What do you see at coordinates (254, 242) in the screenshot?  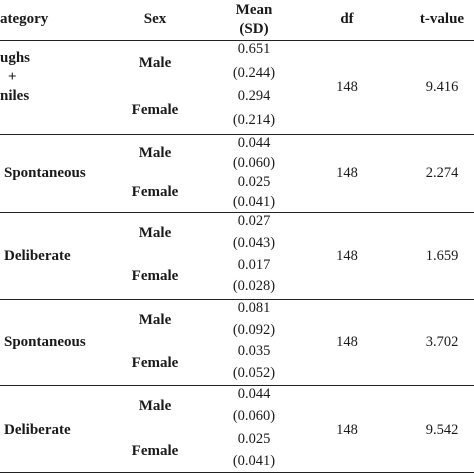 I see `sd-value: (0.043)` at bounding box center [254, 242].